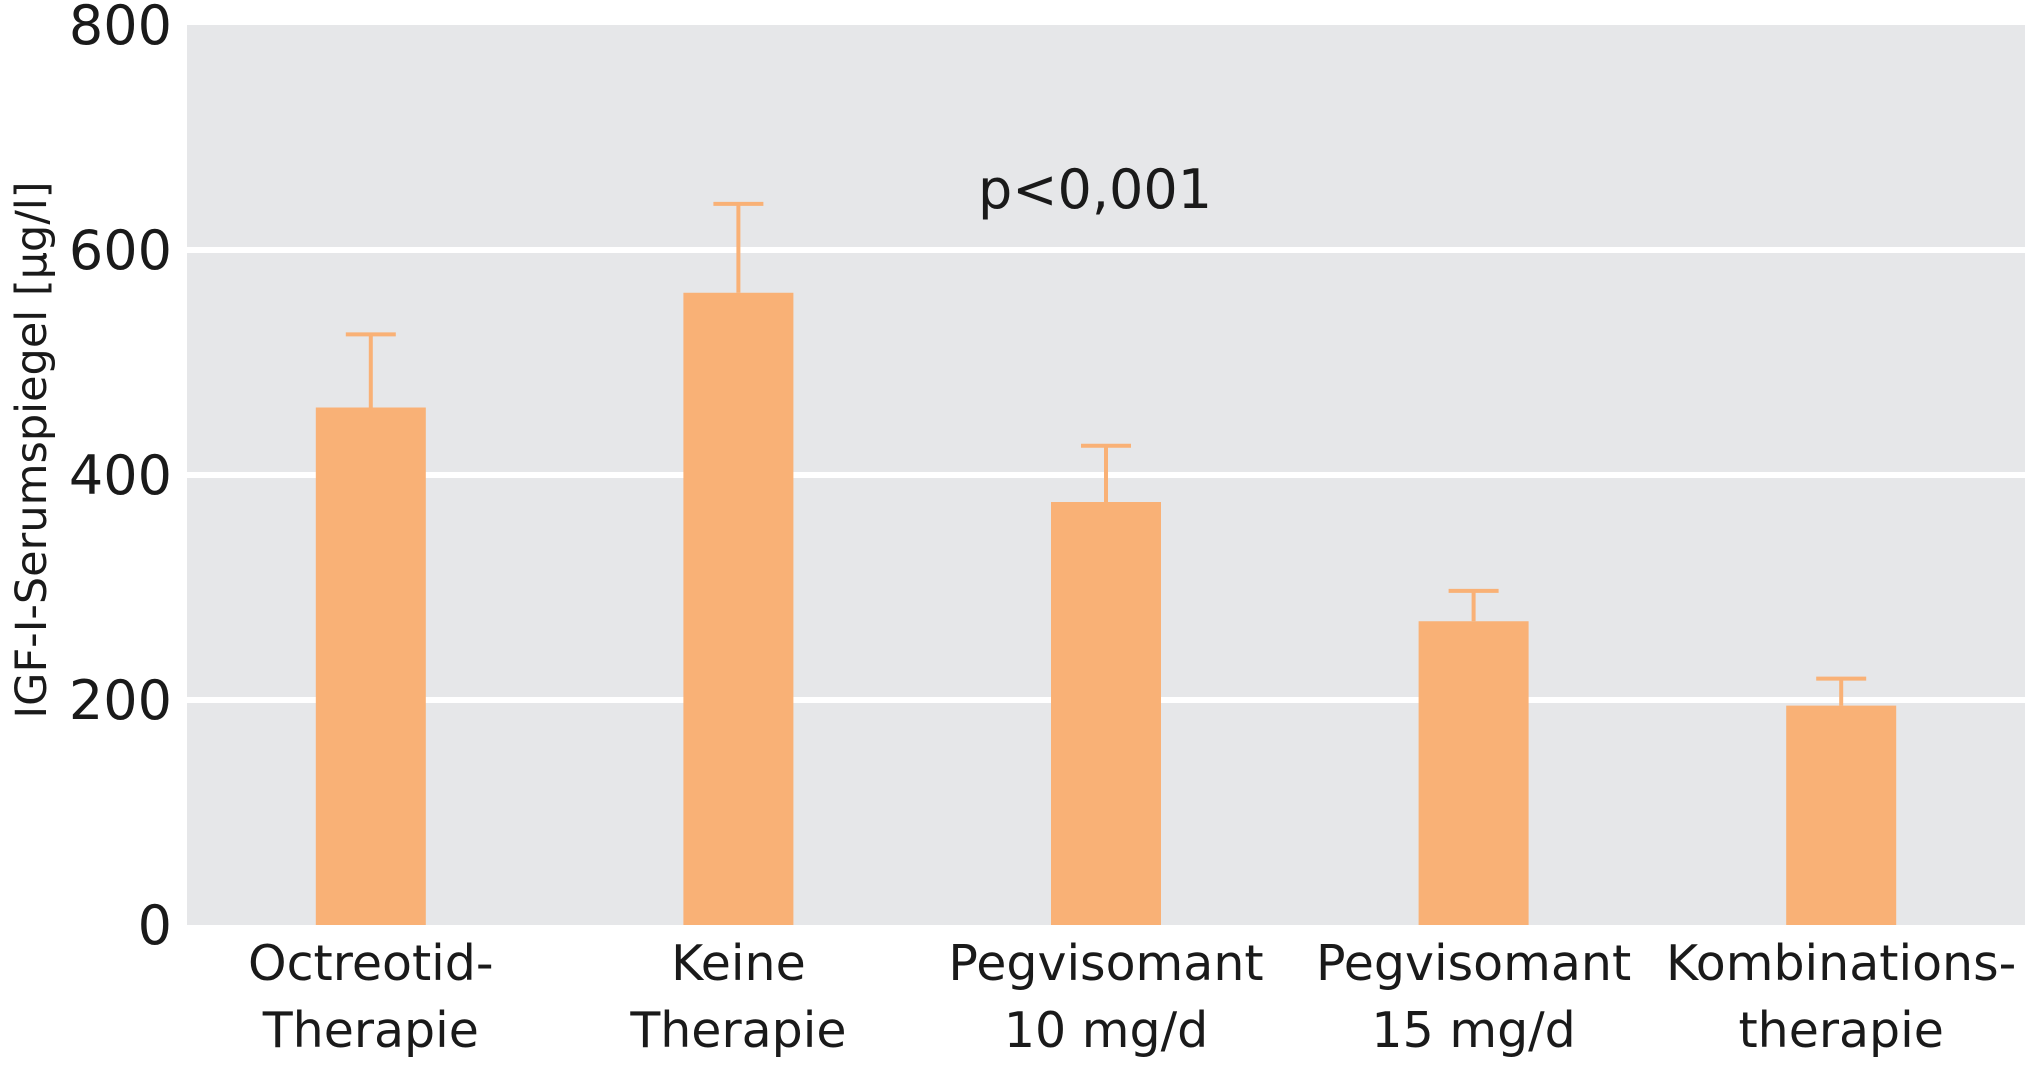 The width and height of the screenshot is (2025, 1067). Describe the element at coordinates (1106, 1030) in the screenshot. I see `category-label: 10 mg/d` at that location.